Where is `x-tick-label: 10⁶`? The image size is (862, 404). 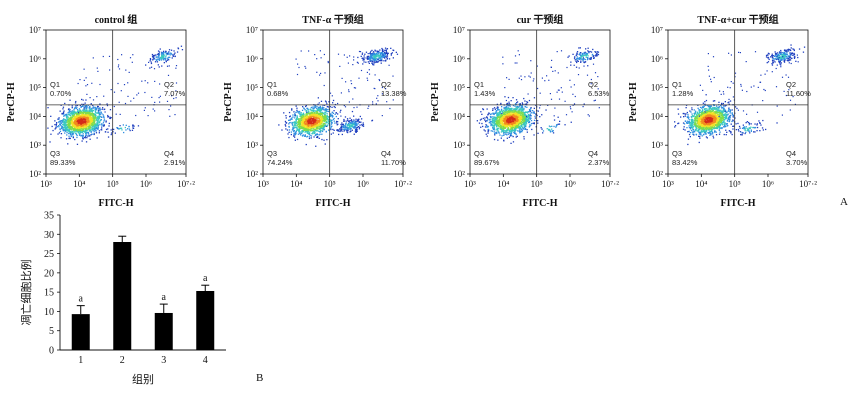 x-tick-label: 10⁶ is located at coordinates (146, 184).